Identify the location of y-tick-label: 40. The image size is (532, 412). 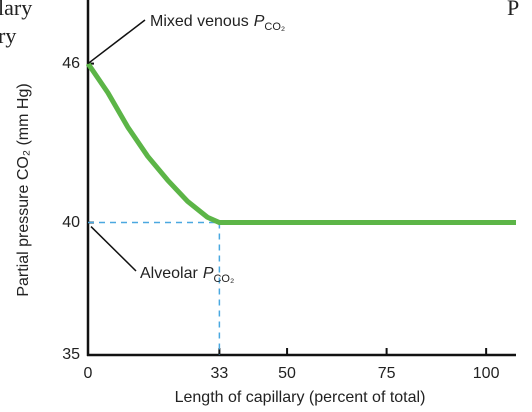
(71, 222).